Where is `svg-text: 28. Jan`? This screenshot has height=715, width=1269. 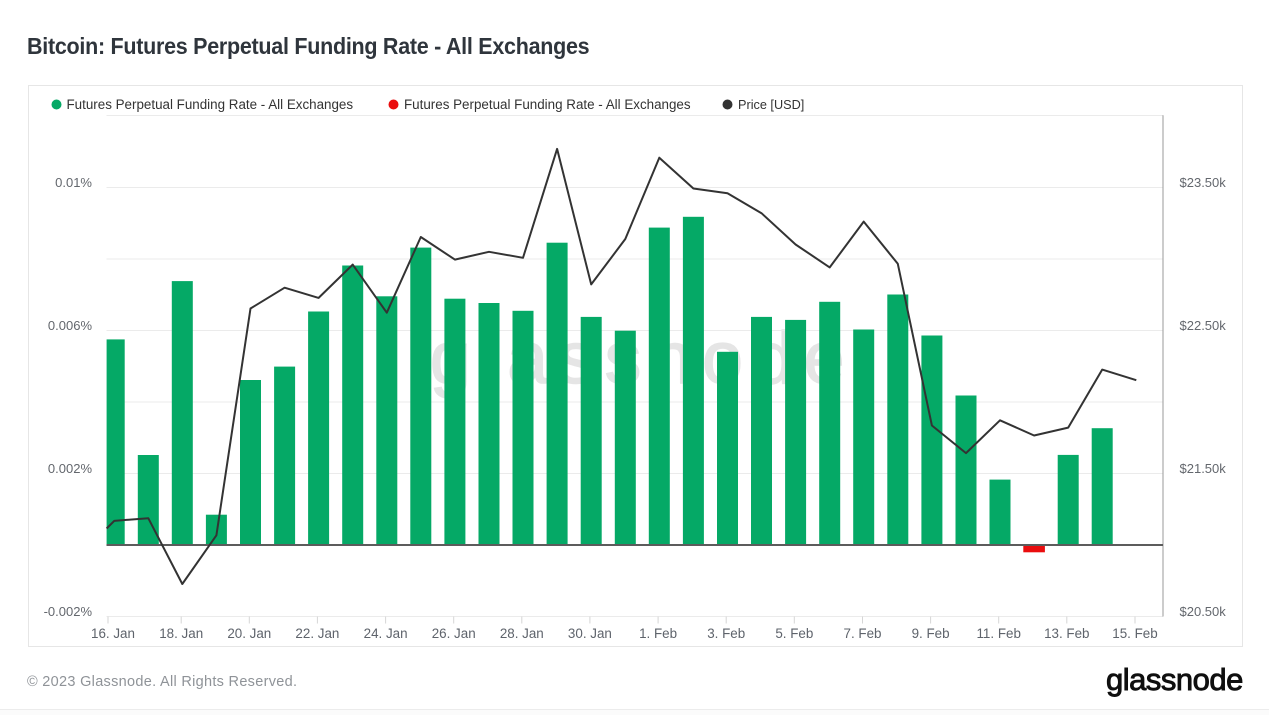 svg-text: 28. Jan is located at coordinates (522, 633).